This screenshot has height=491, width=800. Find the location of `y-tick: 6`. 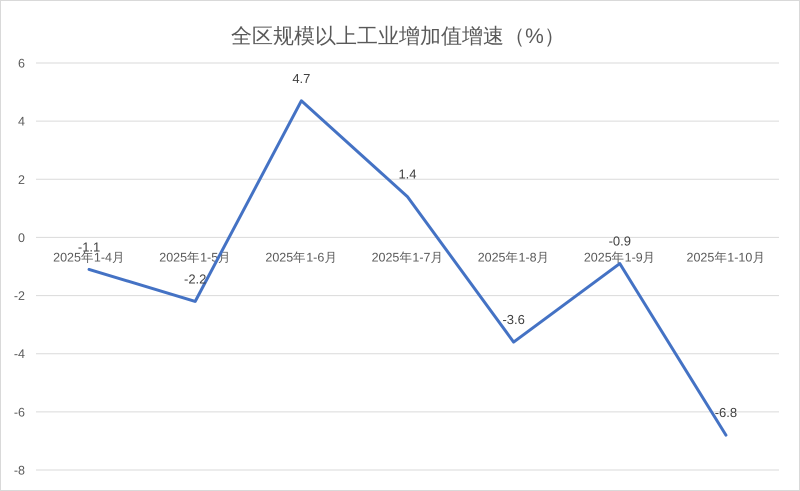

y-tick: 6 is located at coordinates (21, 63).